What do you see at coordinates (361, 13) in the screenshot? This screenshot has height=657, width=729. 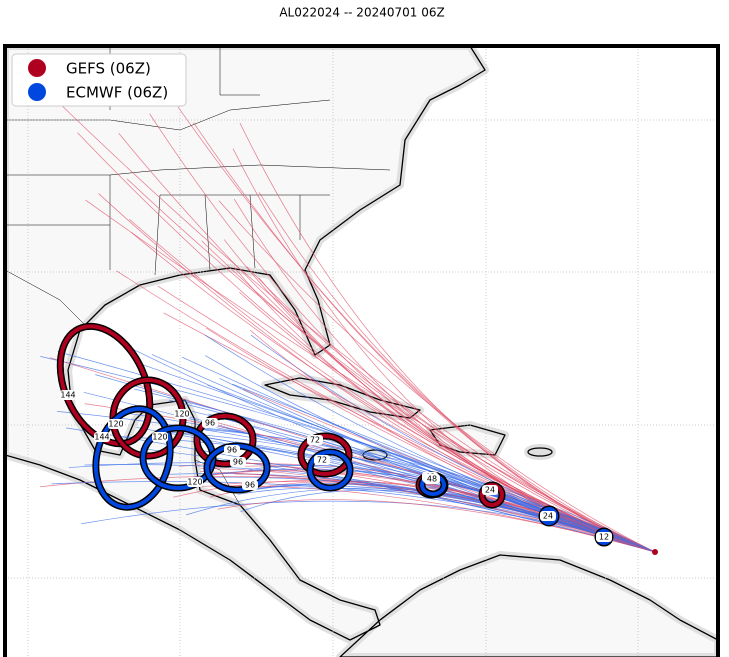 I see `title: AL022024 -- 20240701 06Z` at bounding box center [361, 13].